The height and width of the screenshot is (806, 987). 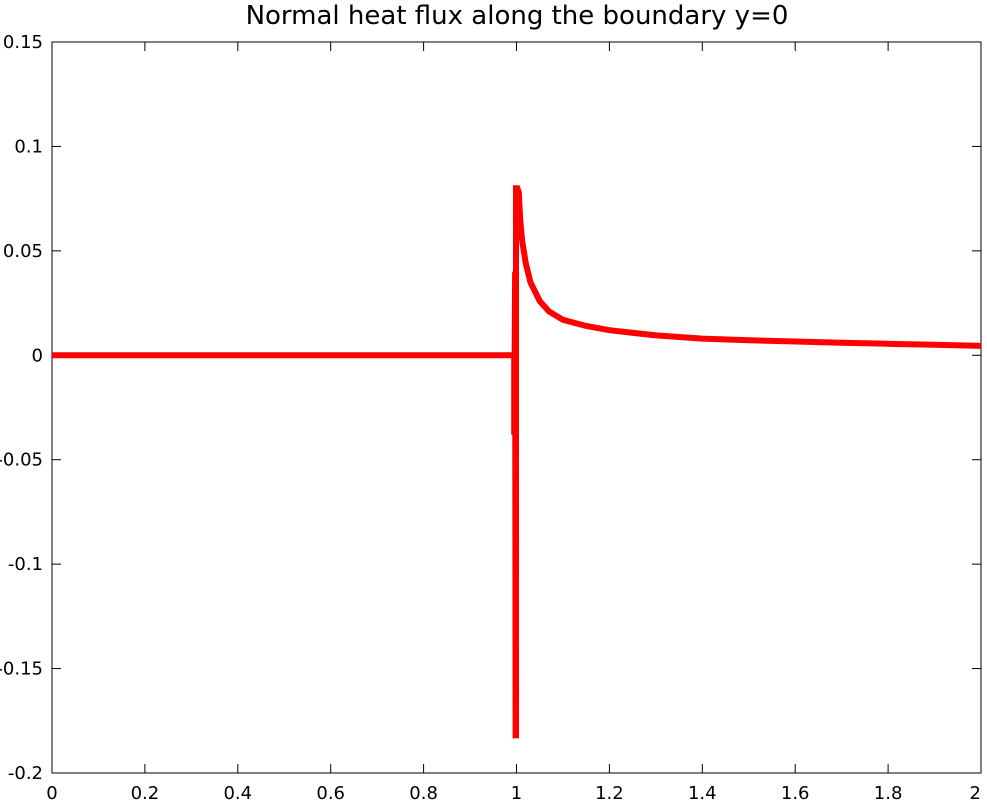 What do you see at coordinates (237, 793) in the screenshot?
I see `x-tick-label: 0.4` at bounding box center [237, 793].